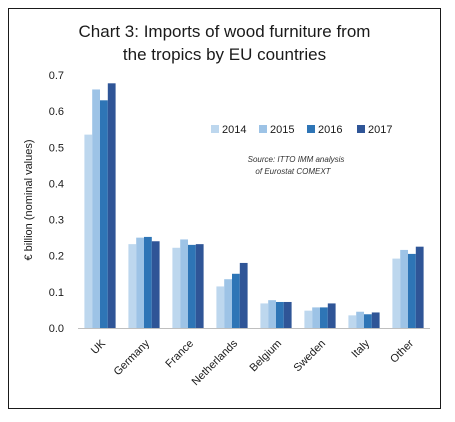 The height and width of the screenshot is (422, 455). I want to click on legend-swatch-2017, so click(361, 129).